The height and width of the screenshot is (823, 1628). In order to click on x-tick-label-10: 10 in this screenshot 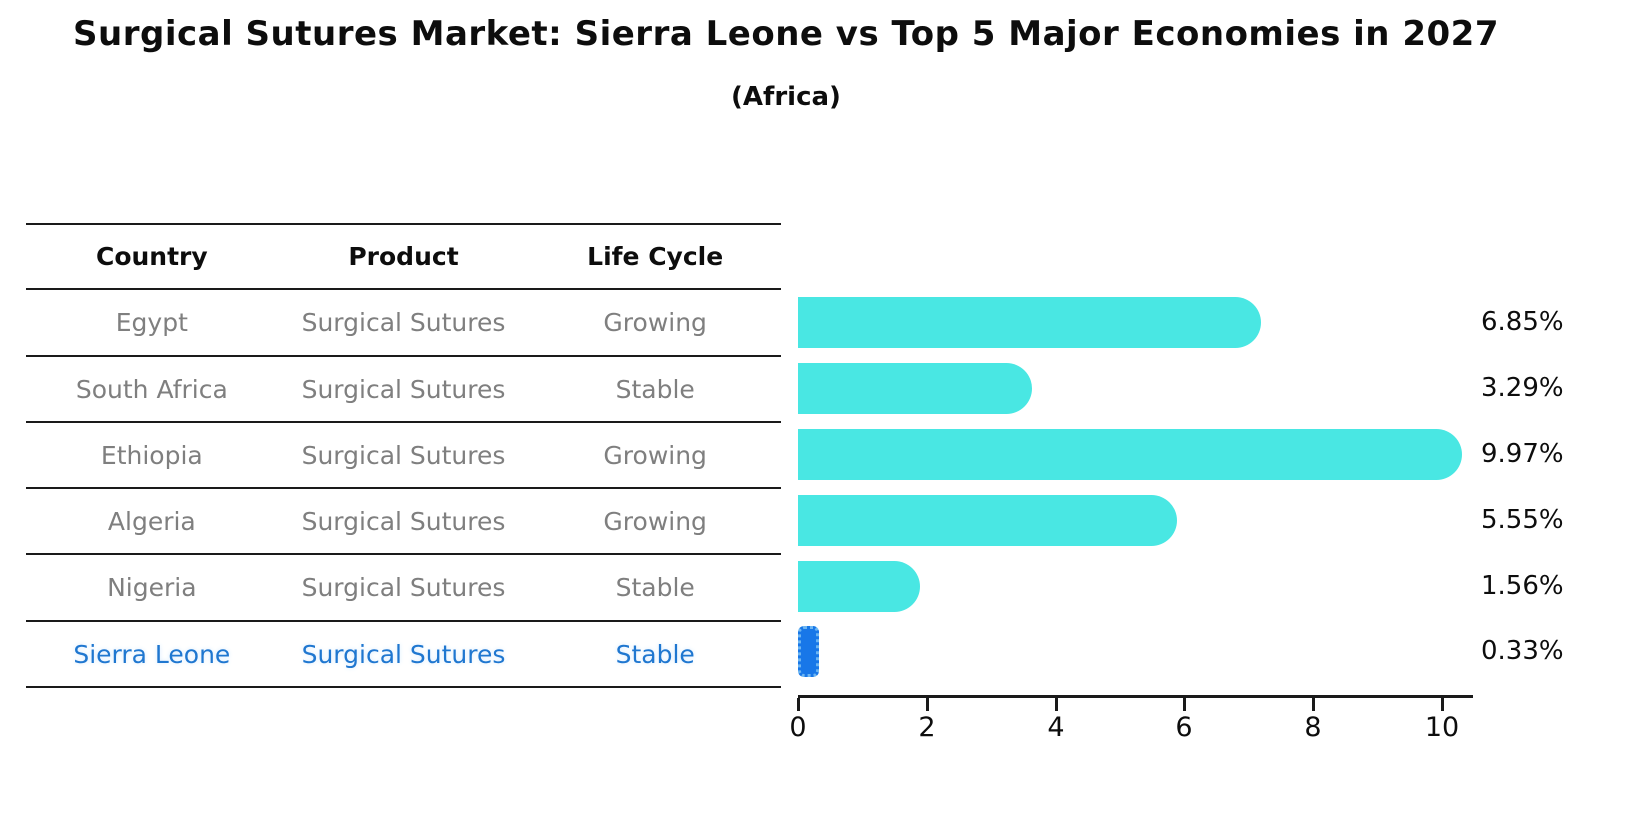, I will do `click(1442, 727)`.